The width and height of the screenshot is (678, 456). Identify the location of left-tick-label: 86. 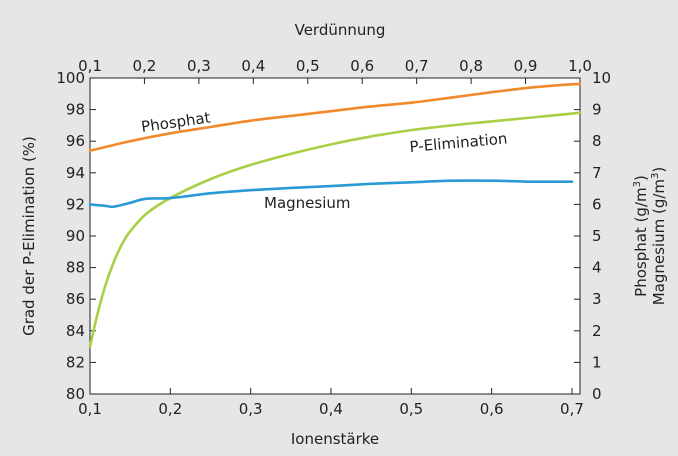
(75, 299).